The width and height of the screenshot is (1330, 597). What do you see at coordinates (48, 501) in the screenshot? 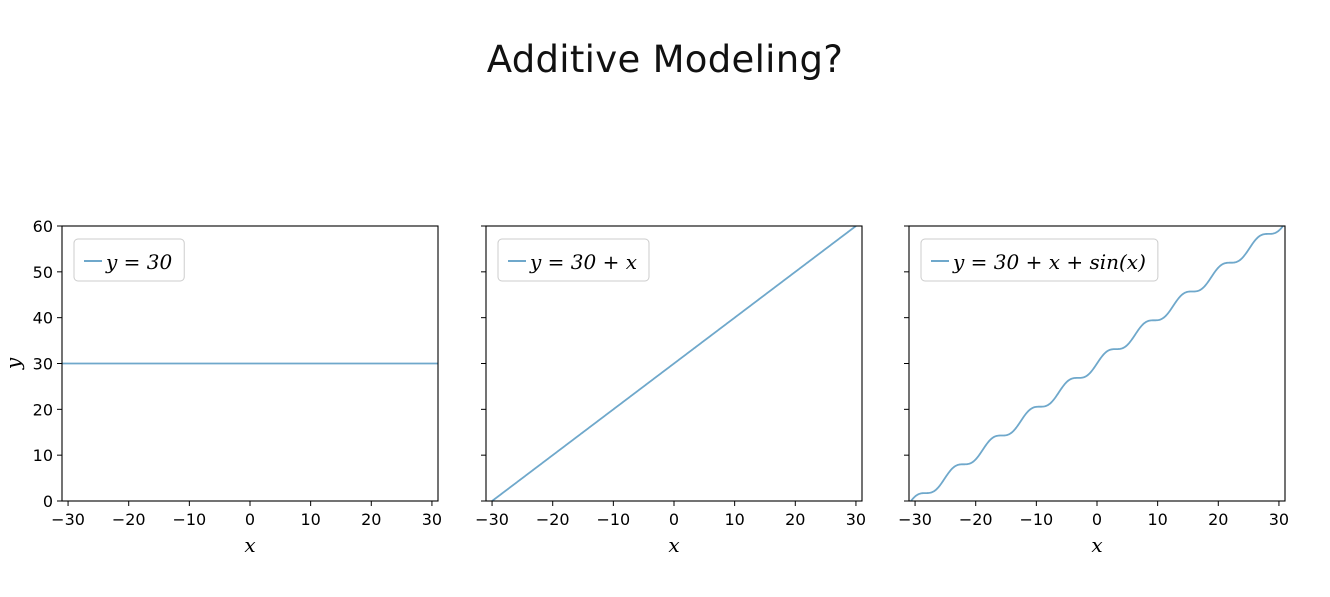
I see `y-tick-label: 0` at bounding box center [48, 501].